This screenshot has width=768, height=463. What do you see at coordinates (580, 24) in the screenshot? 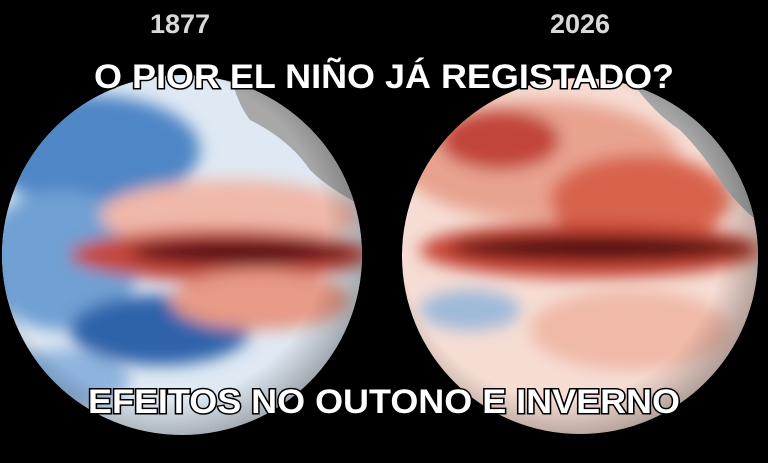
I see `right-year: 2026` at bounding box center [580, 24].